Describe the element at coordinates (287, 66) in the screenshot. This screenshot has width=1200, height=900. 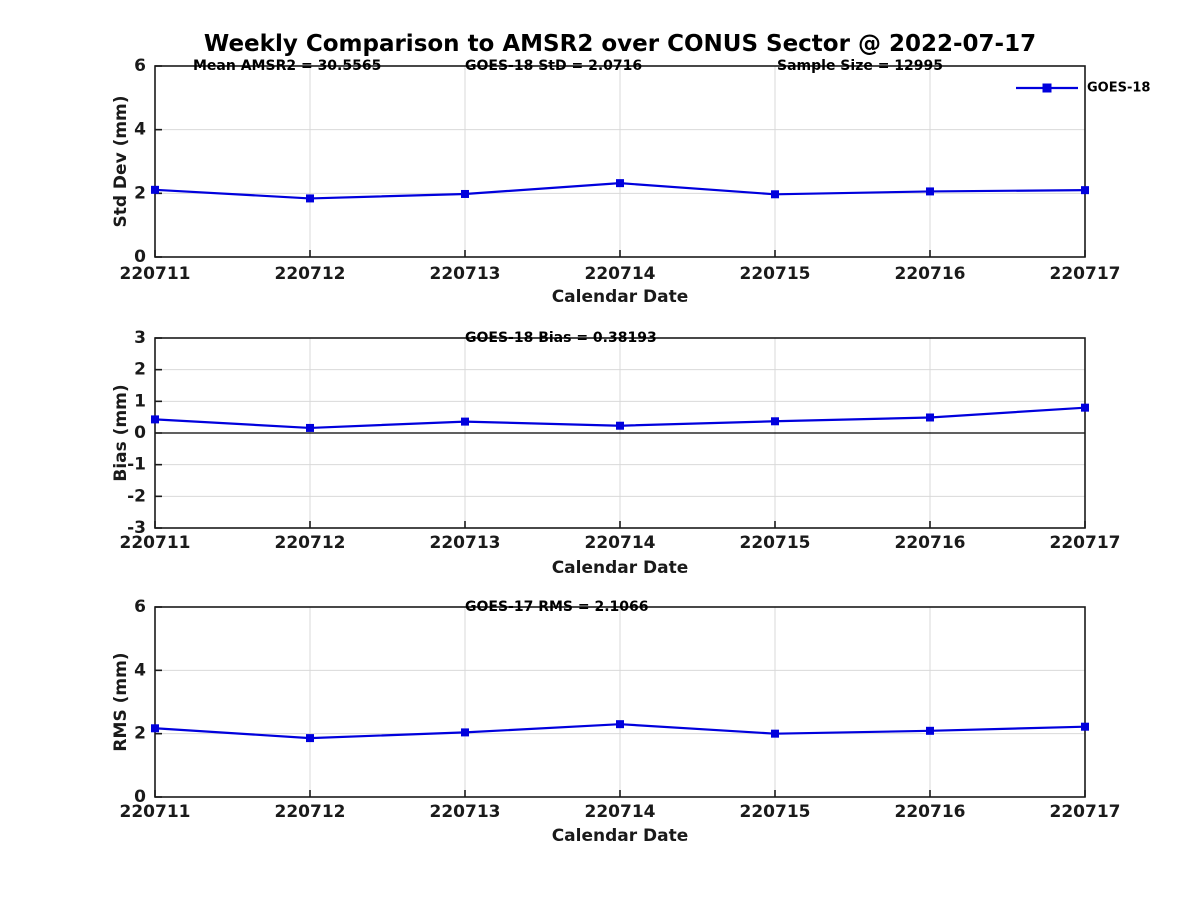
I see `annotation: Mean AMSR2 = 30.5565` at that location.